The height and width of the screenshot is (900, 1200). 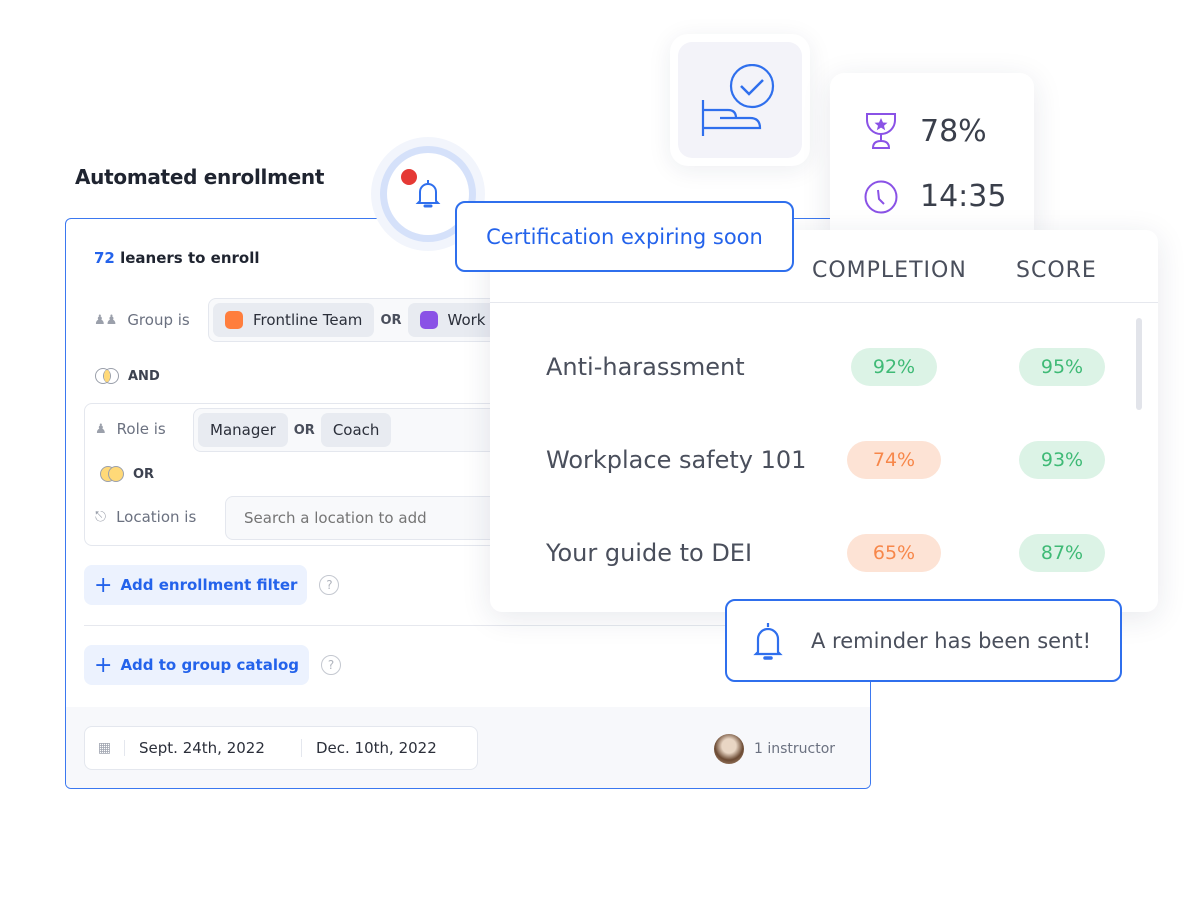 I want to click on group-chip: Work, so click(x=452, y=320).